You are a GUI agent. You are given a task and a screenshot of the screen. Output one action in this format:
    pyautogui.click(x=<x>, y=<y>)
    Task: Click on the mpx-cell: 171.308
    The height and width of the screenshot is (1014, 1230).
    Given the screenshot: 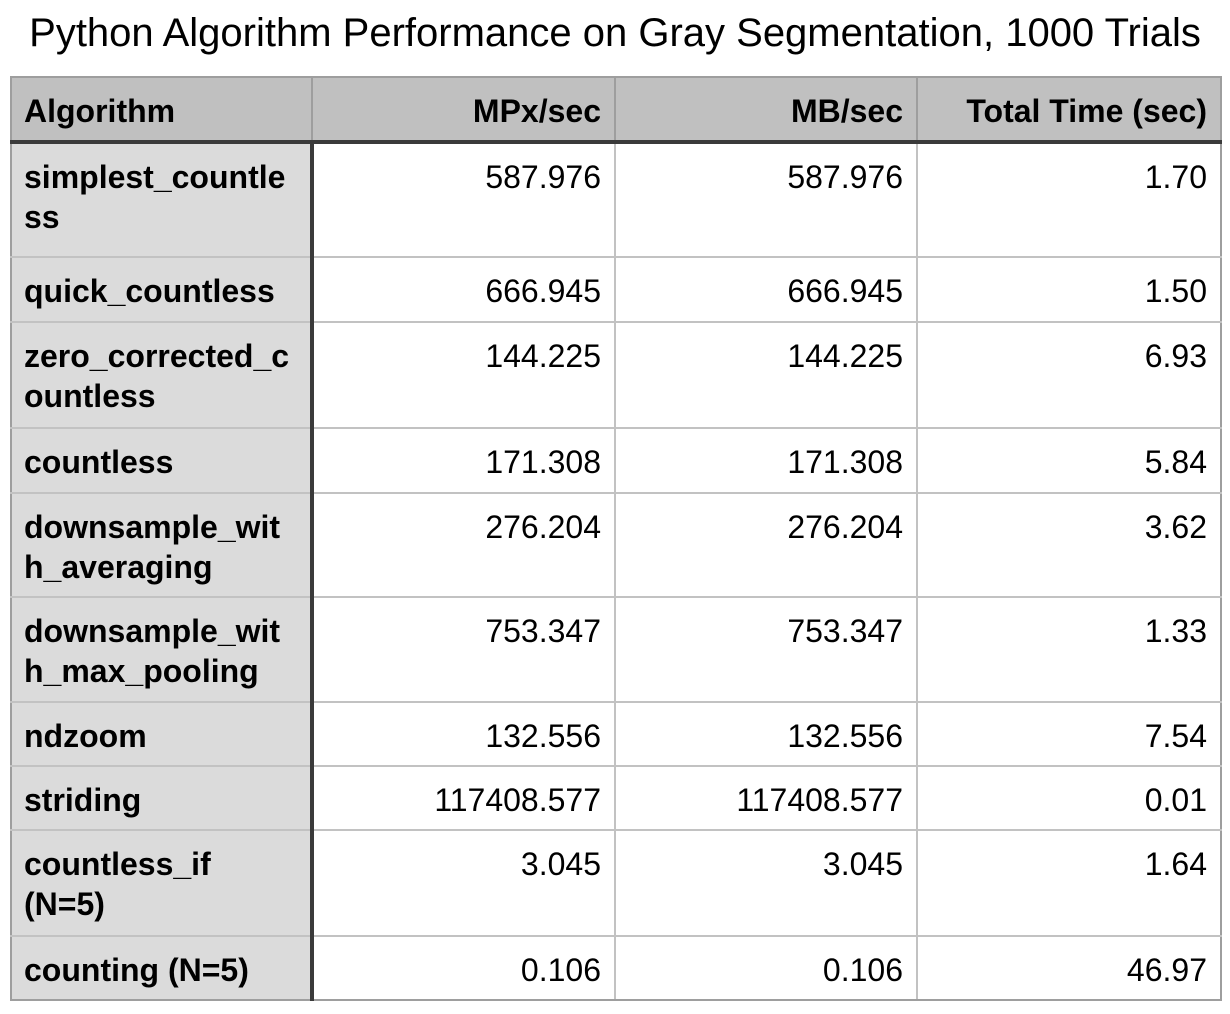 What is the action you would take?
    pyautogui.click(x=463, y=460)
    